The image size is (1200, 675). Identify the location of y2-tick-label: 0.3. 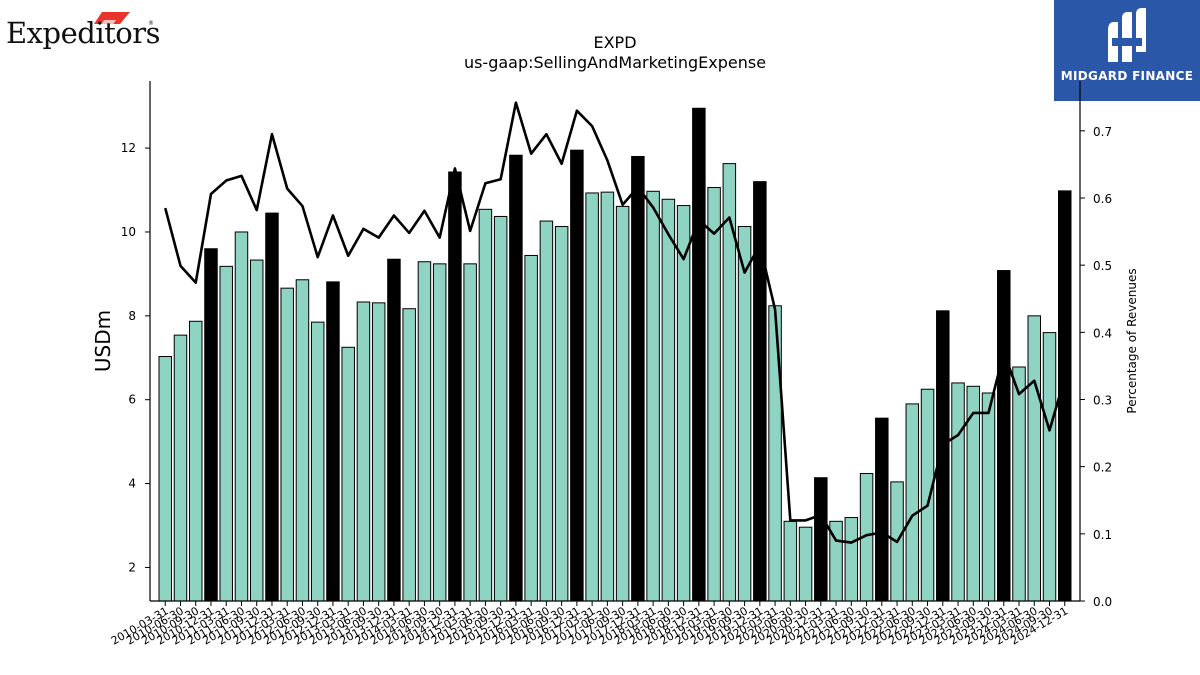
(1102, 401).